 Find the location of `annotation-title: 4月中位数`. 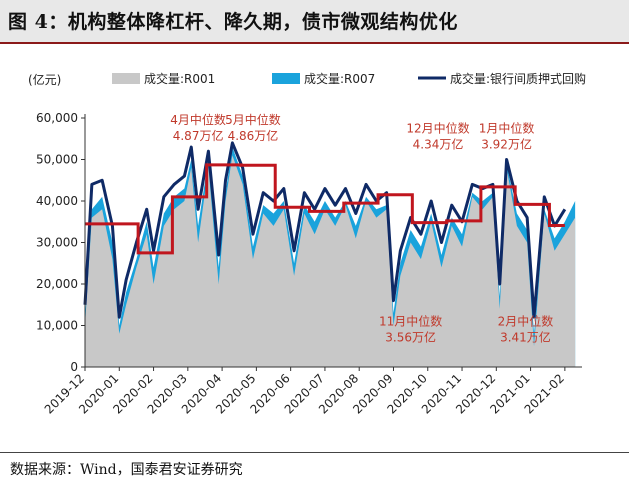

annotation-title: 4月中位数 is located at coordinates (198, 119).